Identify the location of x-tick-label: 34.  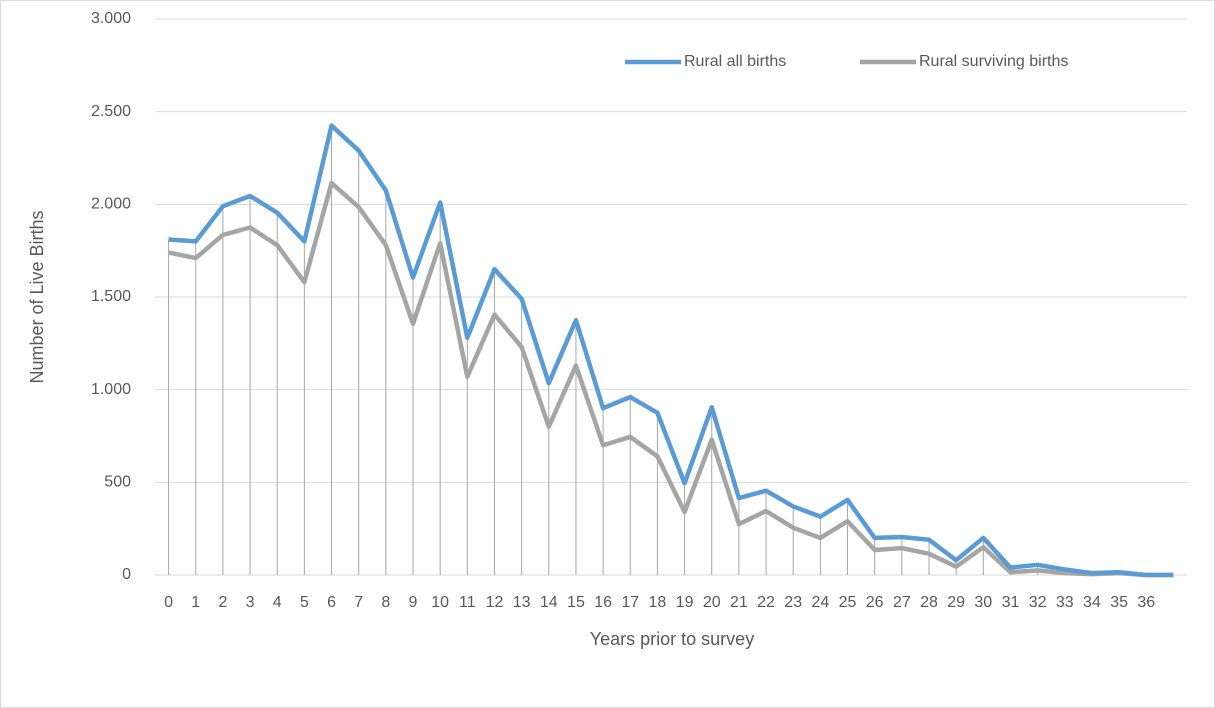
(1092, 602).